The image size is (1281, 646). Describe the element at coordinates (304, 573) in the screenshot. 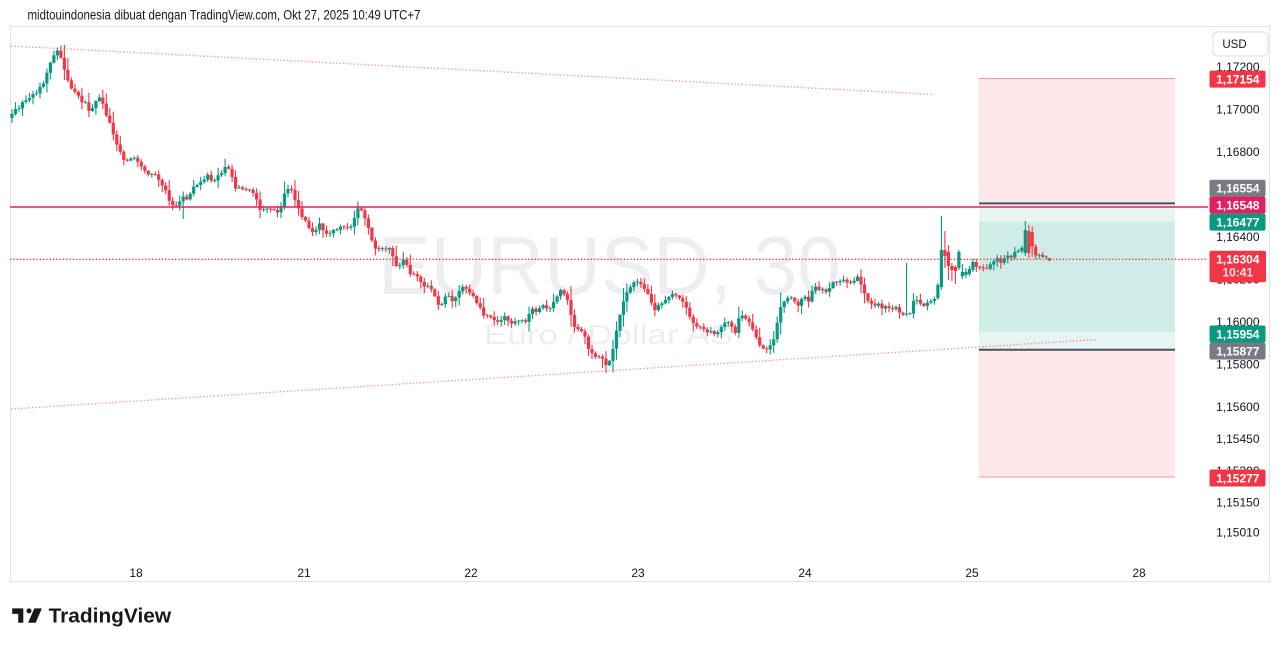

I see `svg-text: 21` at that location.